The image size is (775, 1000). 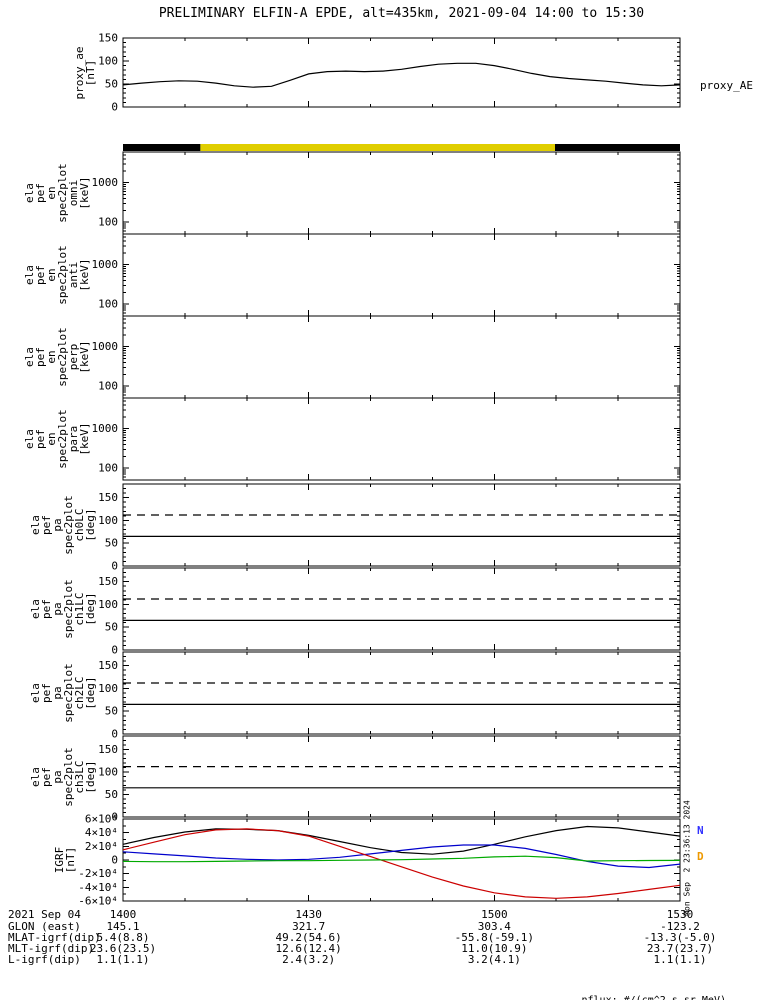 I want to click on panel-ylabel-en_perp: ela pef en spec2plot perp [keV], so click(x=56, y=357).